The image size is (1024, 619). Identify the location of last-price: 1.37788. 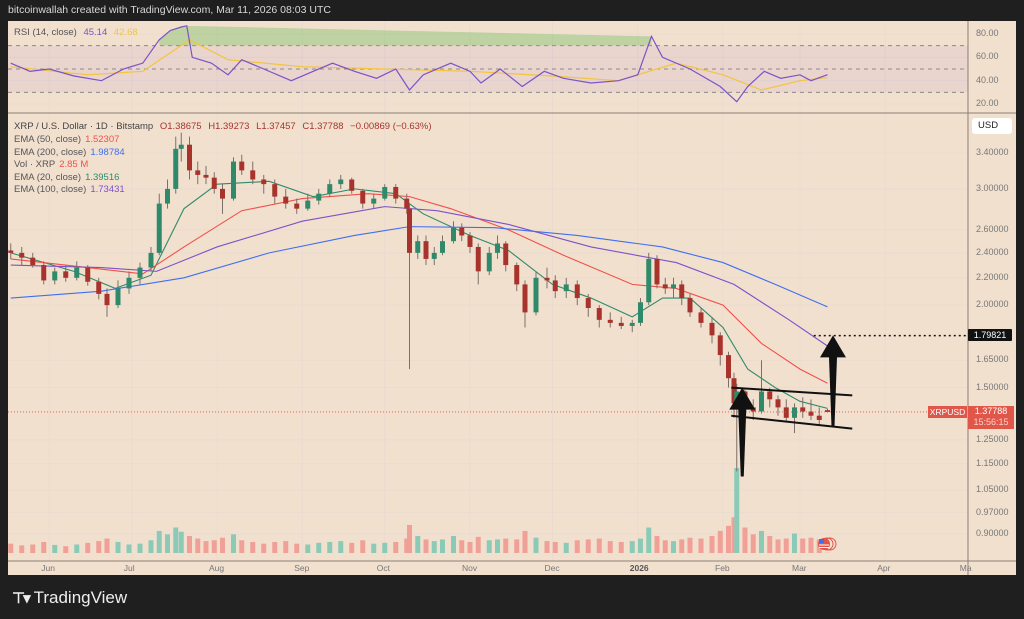
(991, 411).